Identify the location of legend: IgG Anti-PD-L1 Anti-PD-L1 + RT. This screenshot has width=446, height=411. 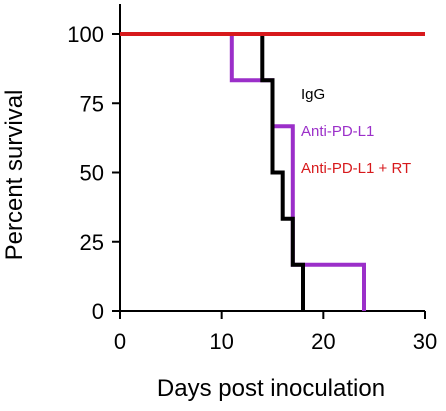
(356, 131).